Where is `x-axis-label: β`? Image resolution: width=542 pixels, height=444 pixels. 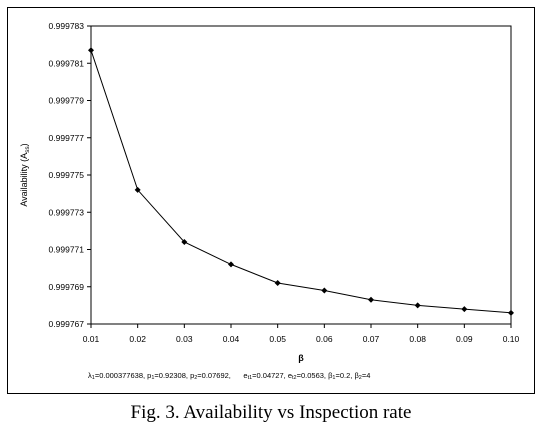
x-axis-label: β is located at coordinates (301, 358).